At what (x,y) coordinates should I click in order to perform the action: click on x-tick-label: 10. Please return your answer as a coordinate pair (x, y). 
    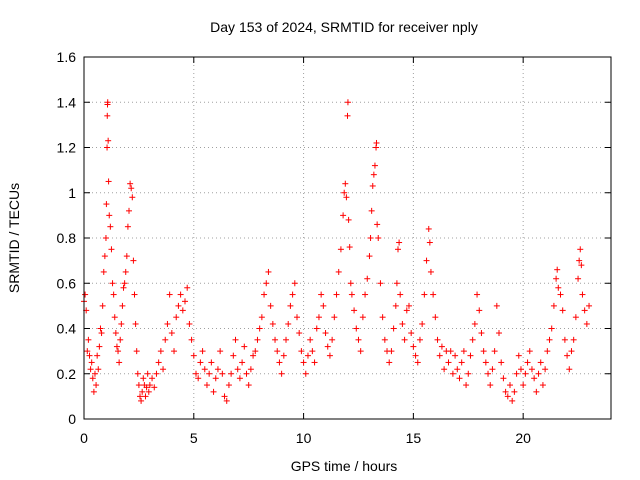
    Looking at the image, I should click on (304, 438).